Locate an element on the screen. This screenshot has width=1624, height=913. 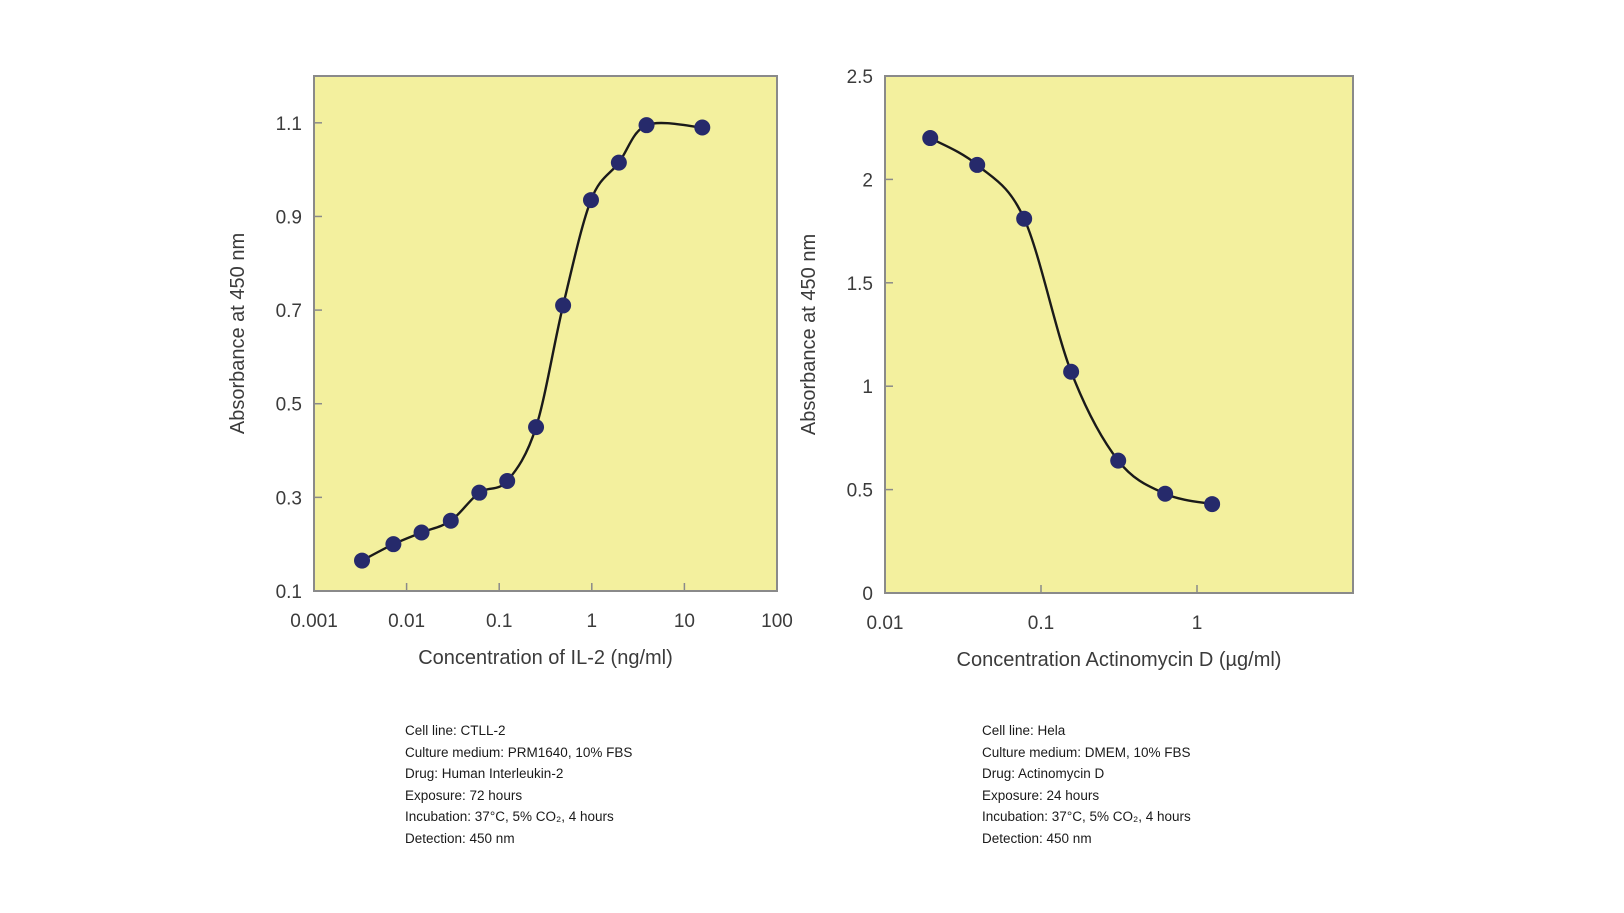
il2-x-tick-label: 1 is located at coordinates (592, 621).